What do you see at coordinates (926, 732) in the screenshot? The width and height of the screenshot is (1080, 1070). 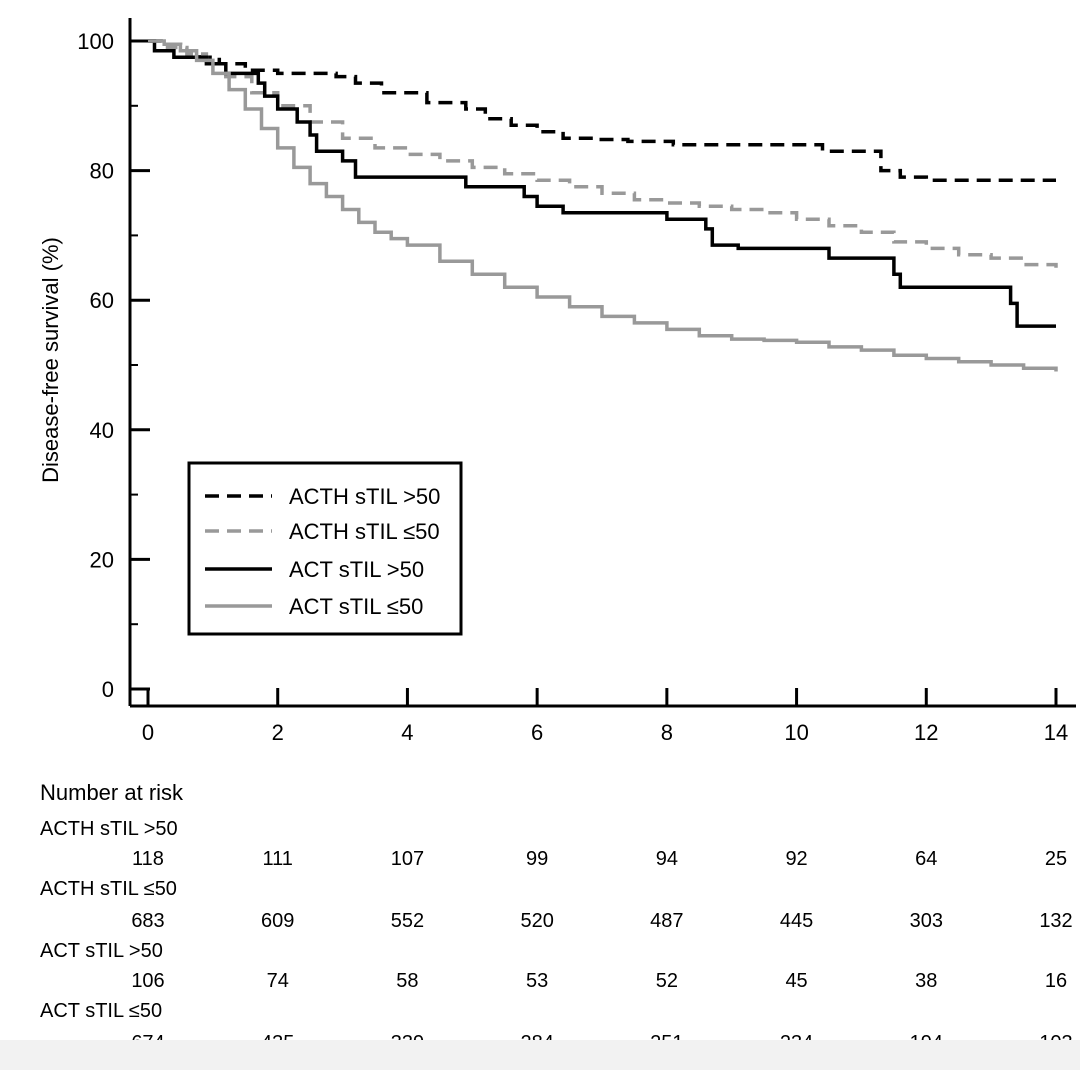 I see `x-tick-label: 12` at bounding box center [926, 732].